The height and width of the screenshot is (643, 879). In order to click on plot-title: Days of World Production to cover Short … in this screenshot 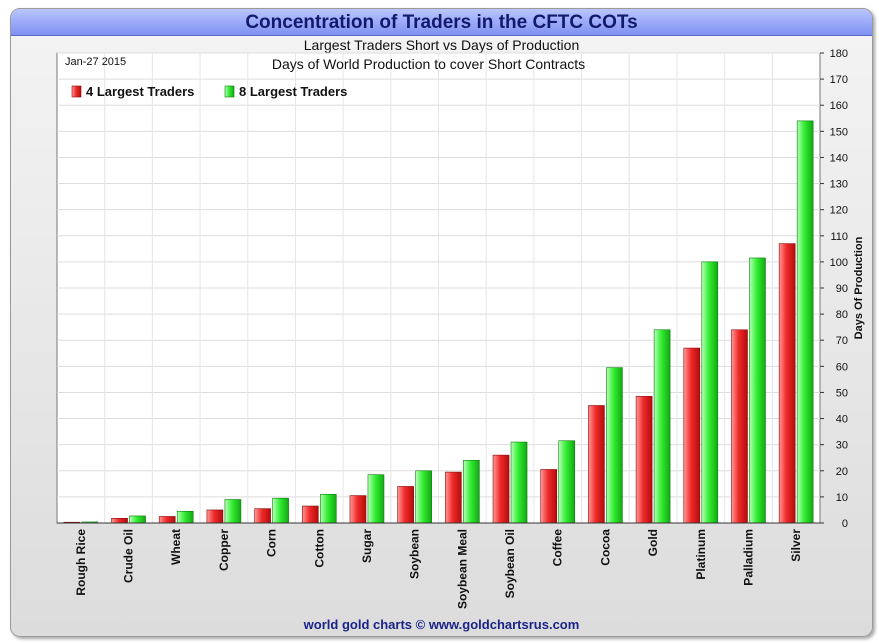, I will do `click(428, 64)`.